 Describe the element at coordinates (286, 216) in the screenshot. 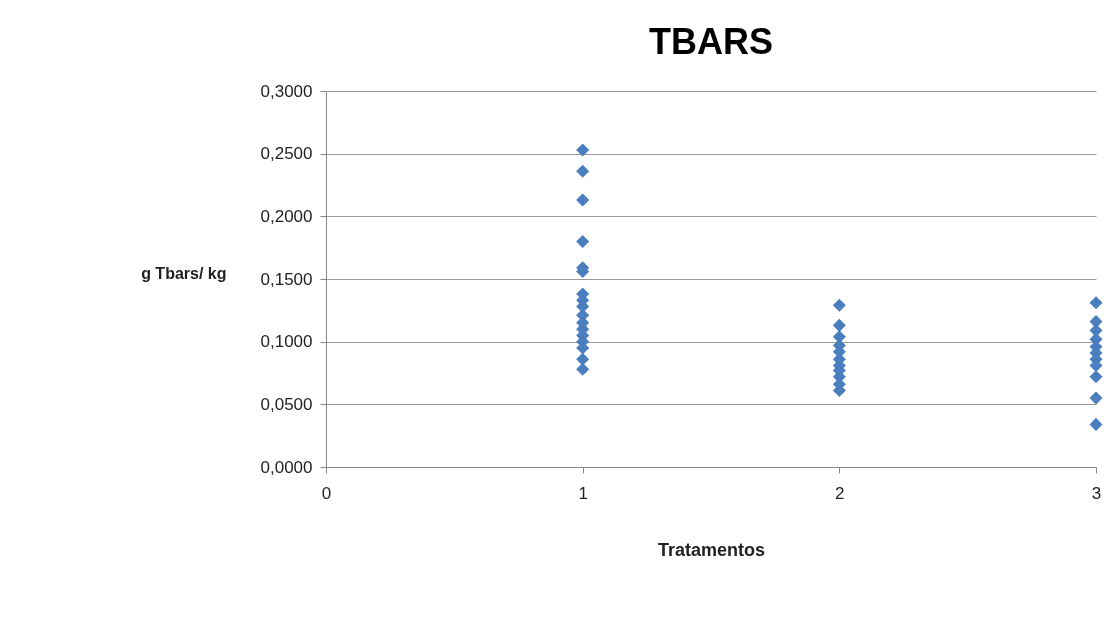

I see `y-tick-label: 0,2000` at that location.